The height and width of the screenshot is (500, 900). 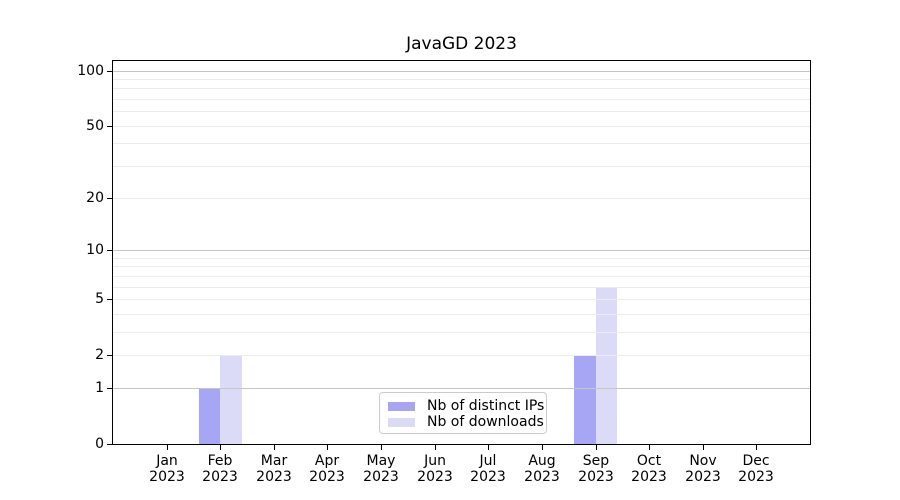 What do you see at coordinates (485, 422) in the screenshot?
I see `legend-label-downloads: Nb of downloads` at bounding box center [485, 422].